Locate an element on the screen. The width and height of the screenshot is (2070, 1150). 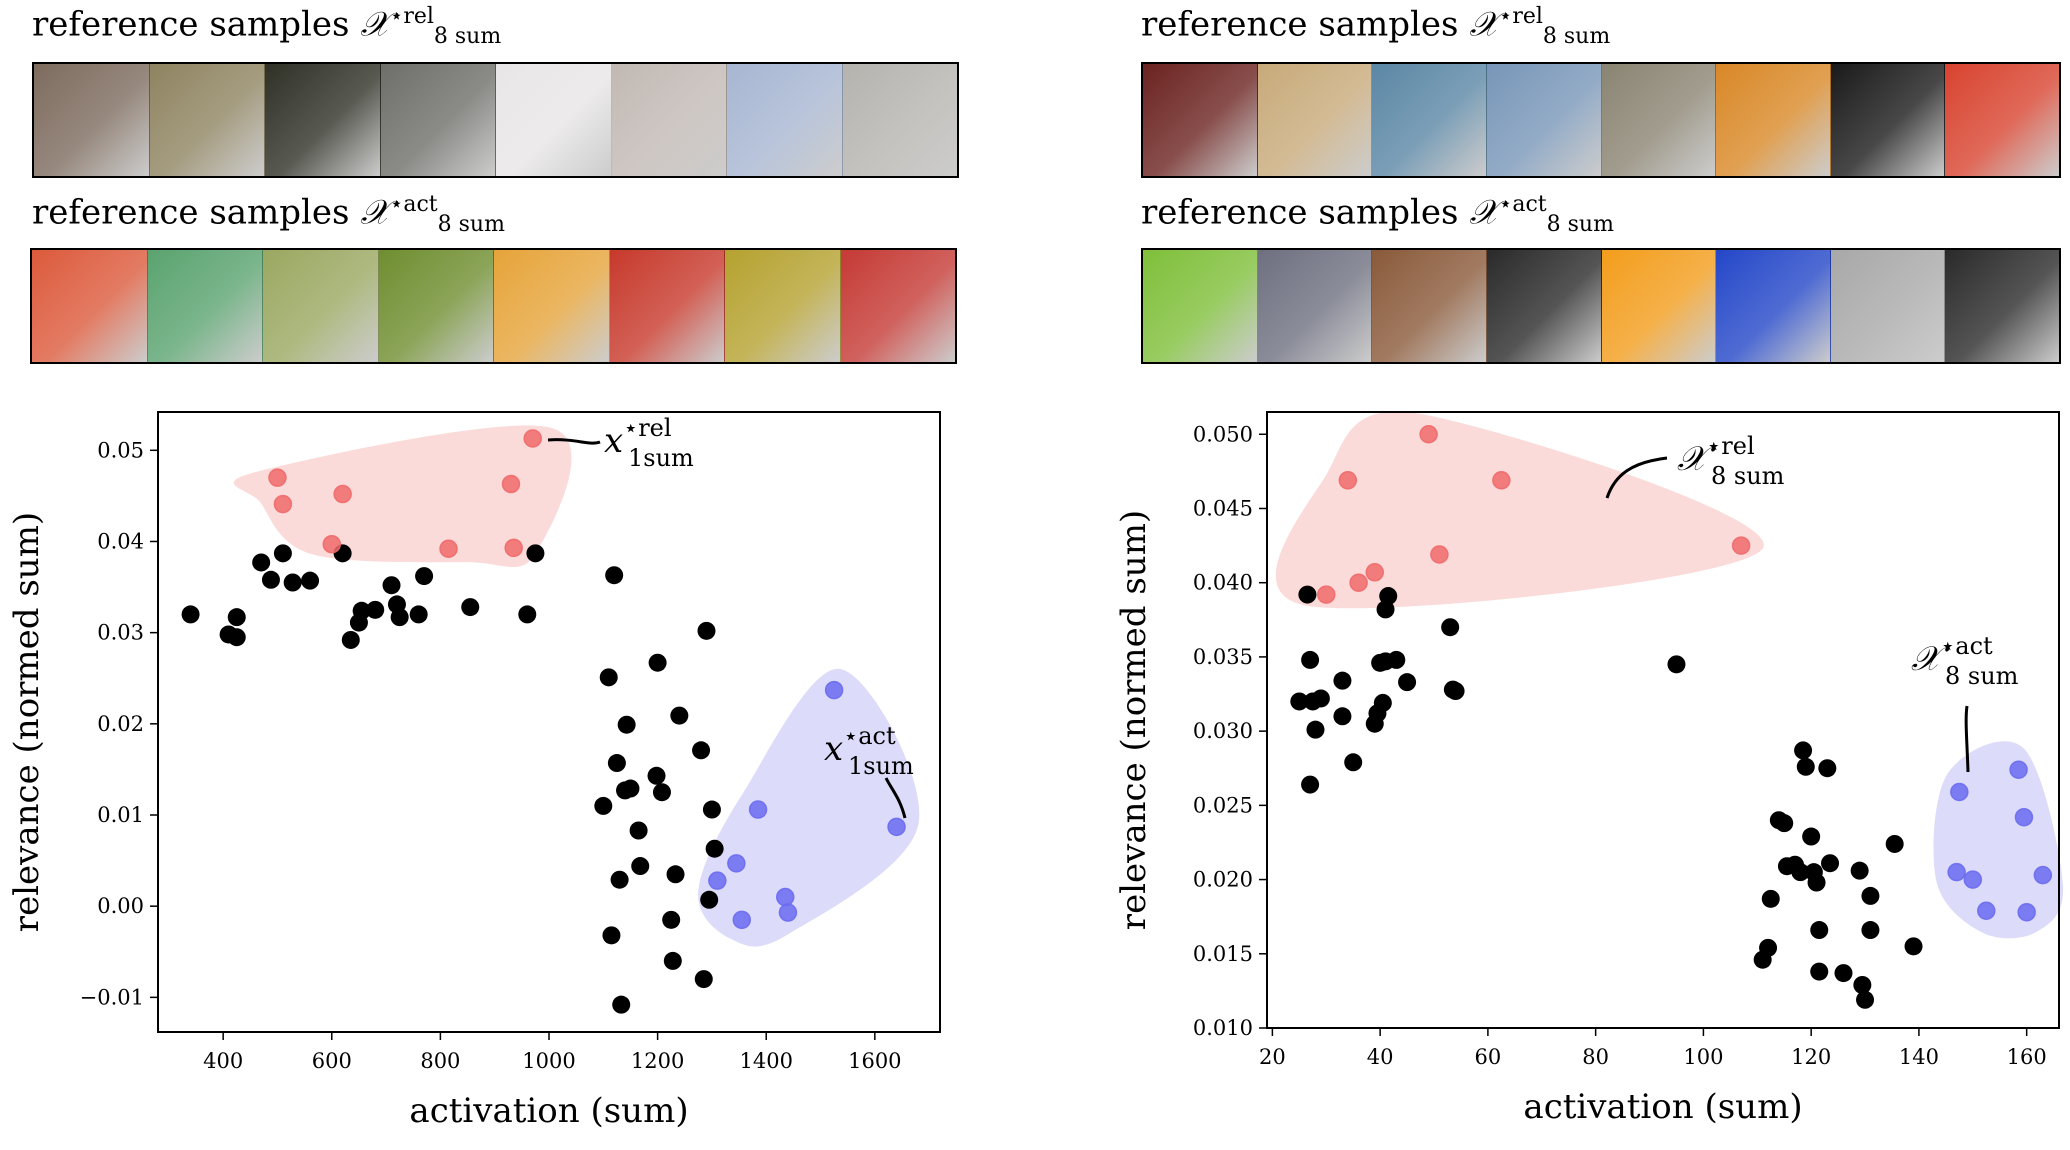
right-plot-y-axis-label: relevance (normed sum) is located at coordinates (1134, 720).